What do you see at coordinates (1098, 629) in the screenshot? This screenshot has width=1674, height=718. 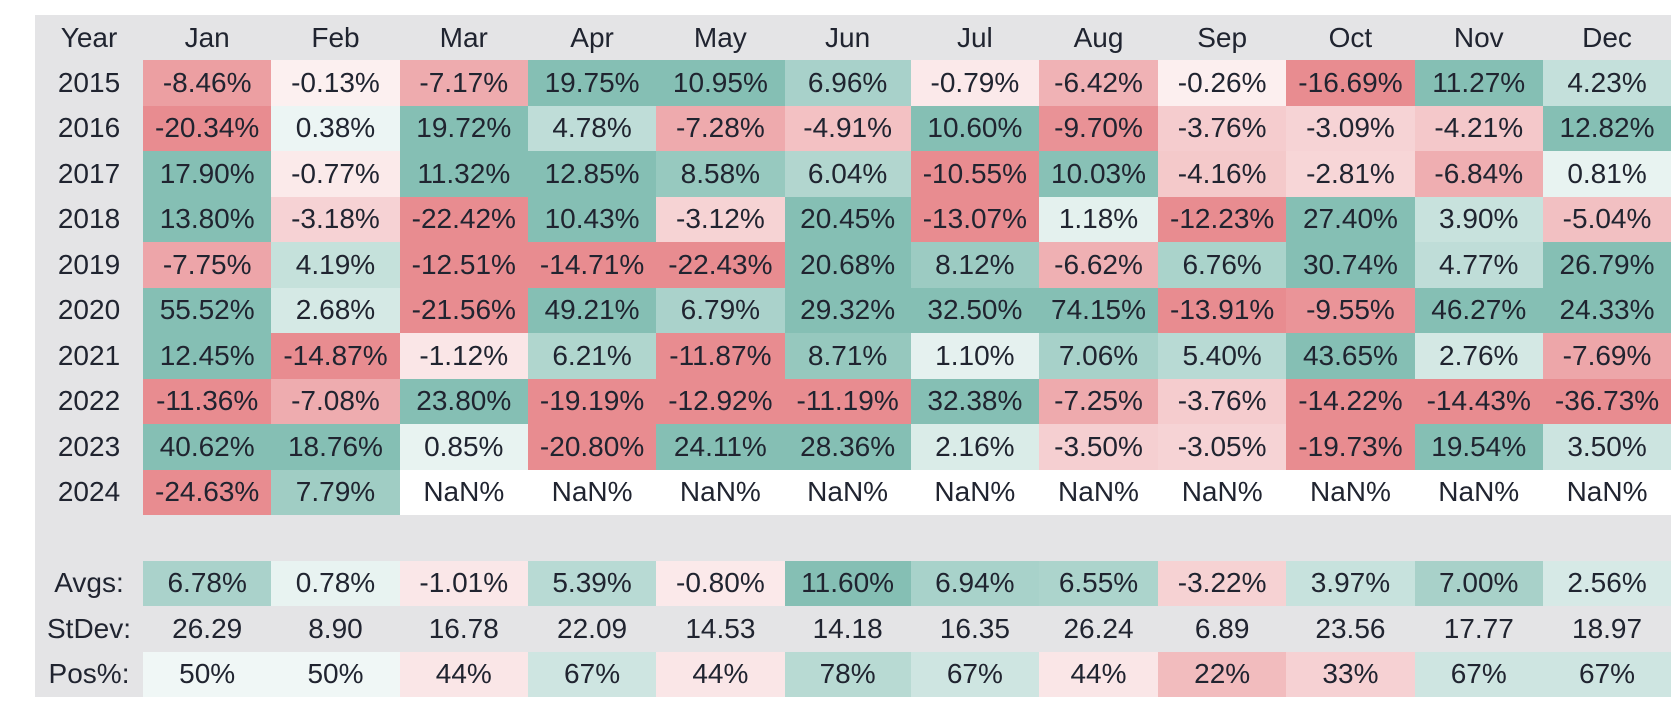 I see `stat-cell: 26.24` at bounding box center [1098, 629].